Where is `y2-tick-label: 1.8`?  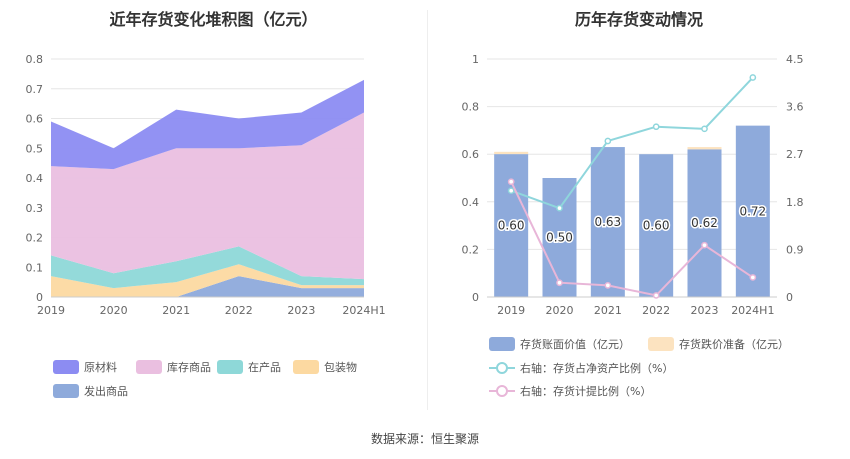
y2-tick-label: 1.8 is located at coordinates (795, 202).